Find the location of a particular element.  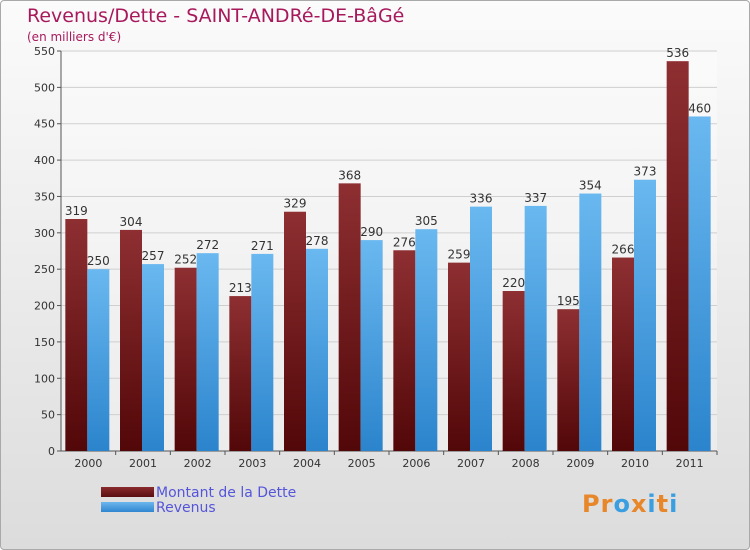

value-label-revenus: 271 is located at coordinates (262, 246).